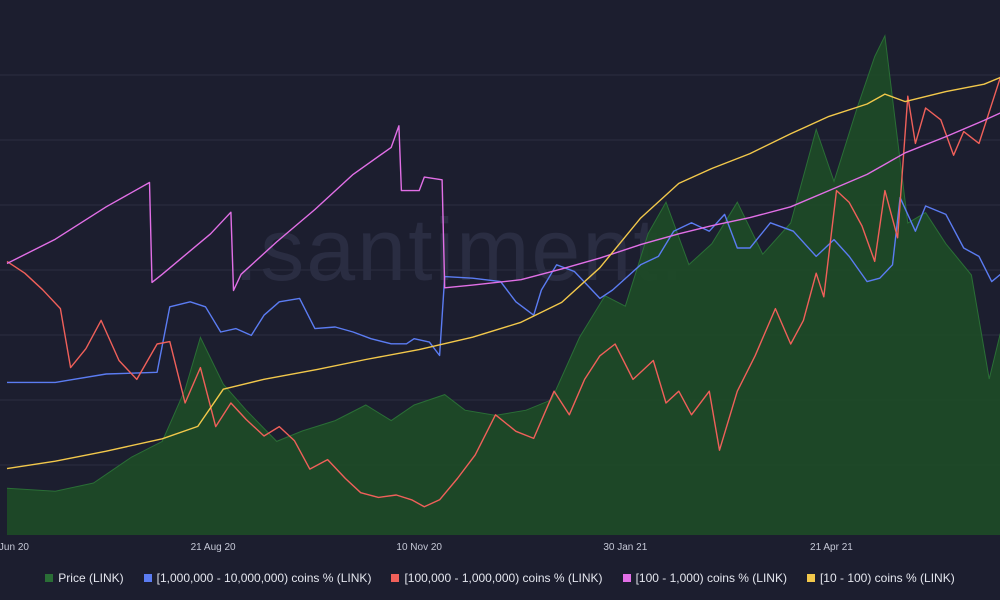 The height and width of the screenshot is (600, 1000). I want to click on x-tick-label: 21 Aug 20, so click(213, 547).